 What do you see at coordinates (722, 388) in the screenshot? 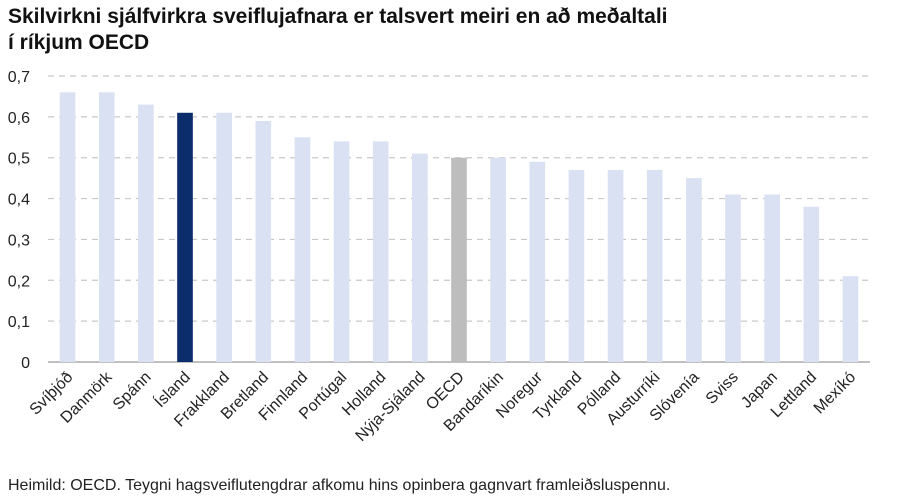
I see `x-tick-label: Sviss` at bounding box center [722, 388].